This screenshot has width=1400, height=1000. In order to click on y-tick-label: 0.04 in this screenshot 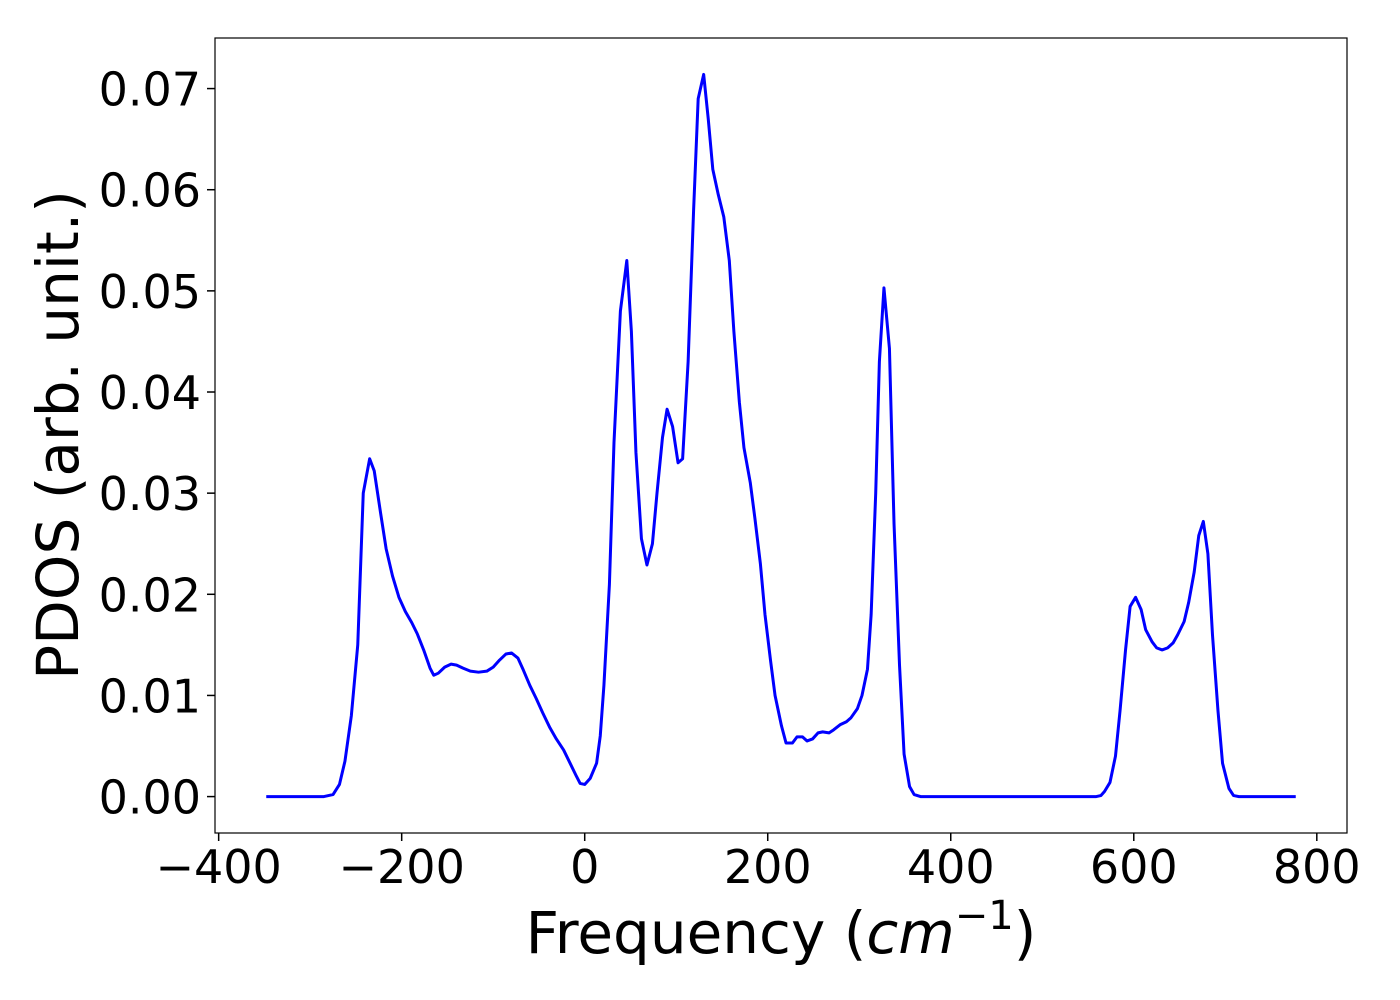, I will do `click(150, 393)`.